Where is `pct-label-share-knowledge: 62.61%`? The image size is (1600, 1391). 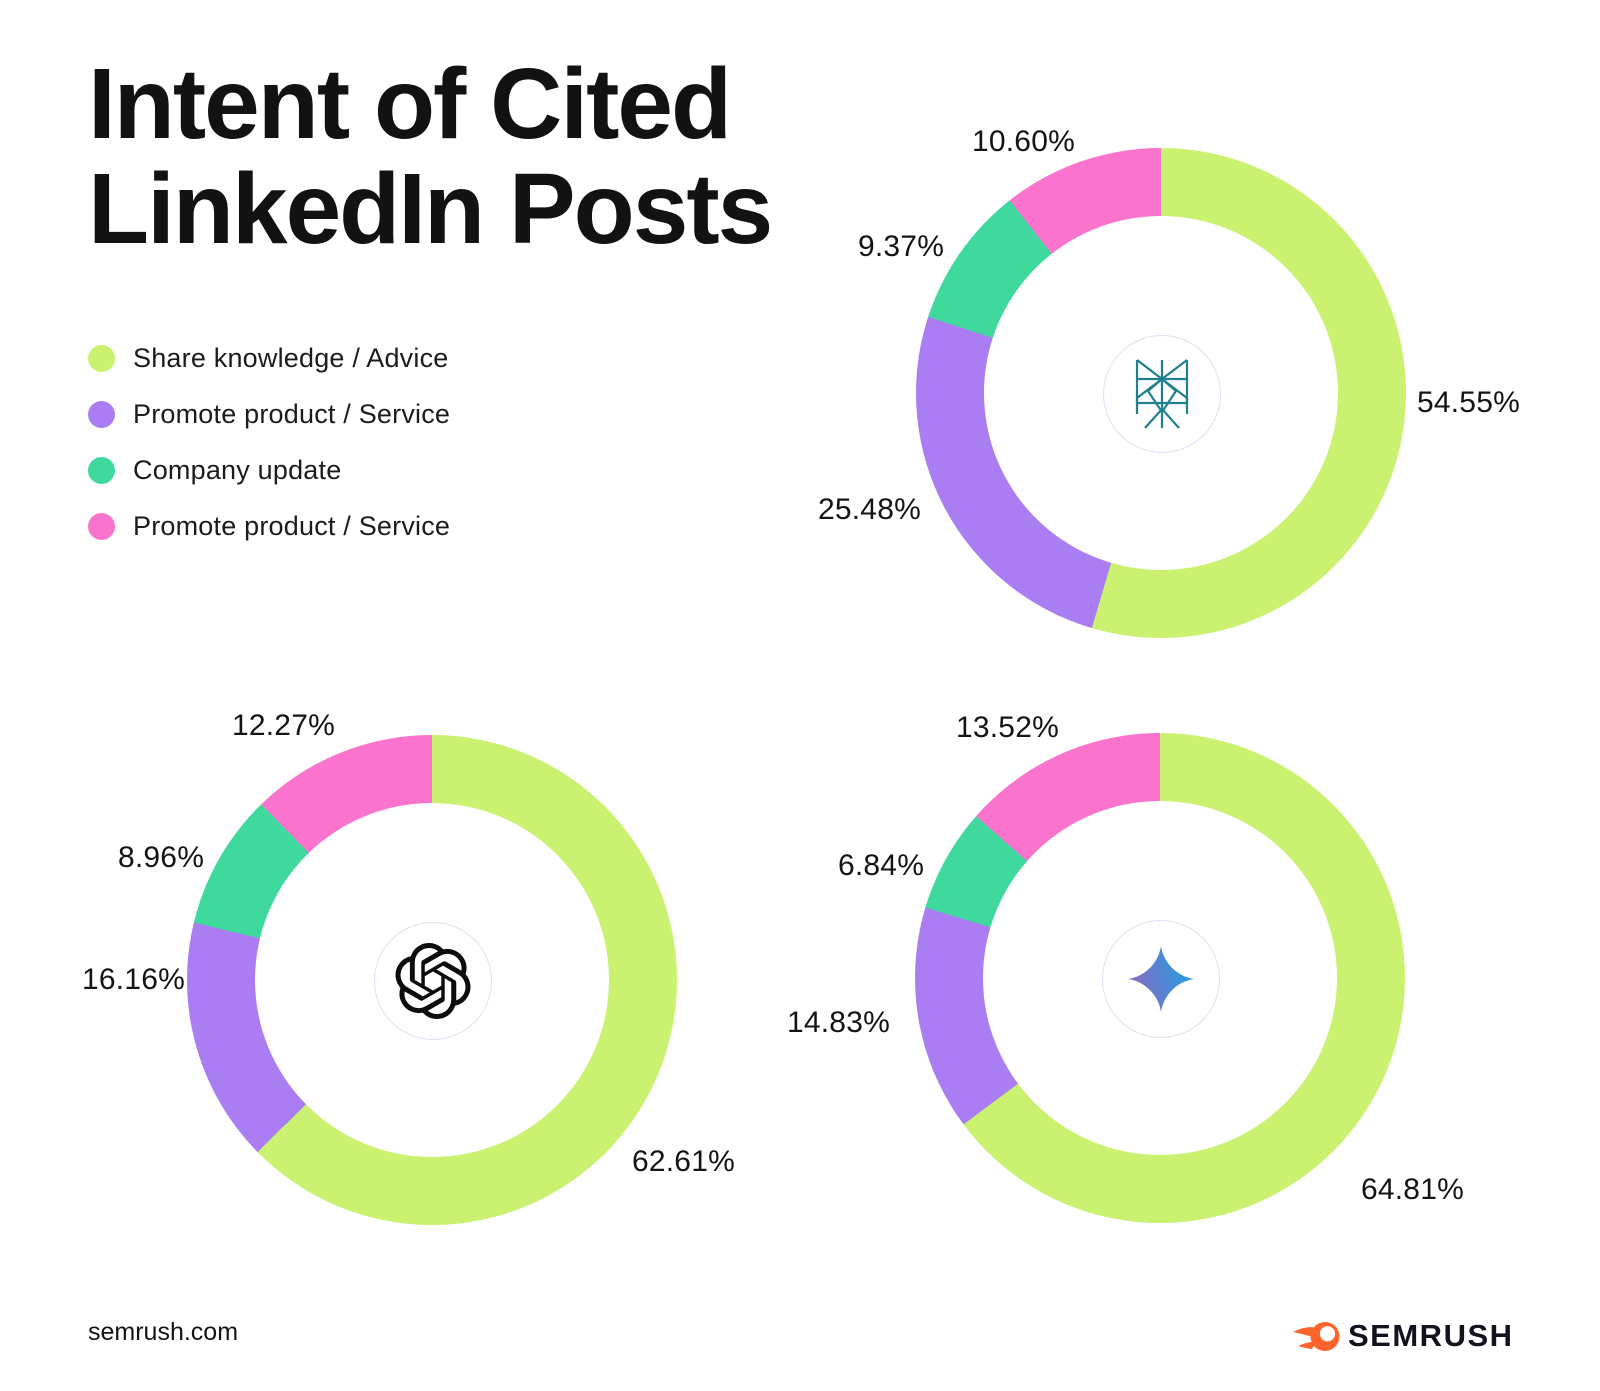
pct-label-share-knowledge: 62.61% is located at coordinates (683, 1161).